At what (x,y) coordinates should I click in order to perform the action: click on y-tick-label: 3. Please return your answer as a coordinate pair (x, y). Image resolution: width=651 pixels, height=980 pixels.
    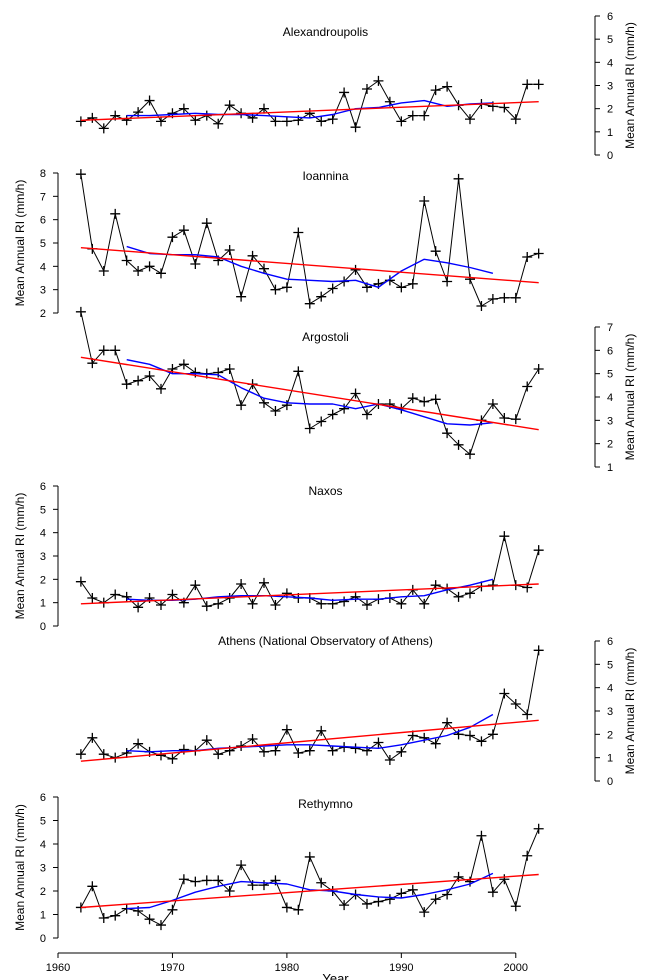
    Looking at the image, I should click on (43, 869).